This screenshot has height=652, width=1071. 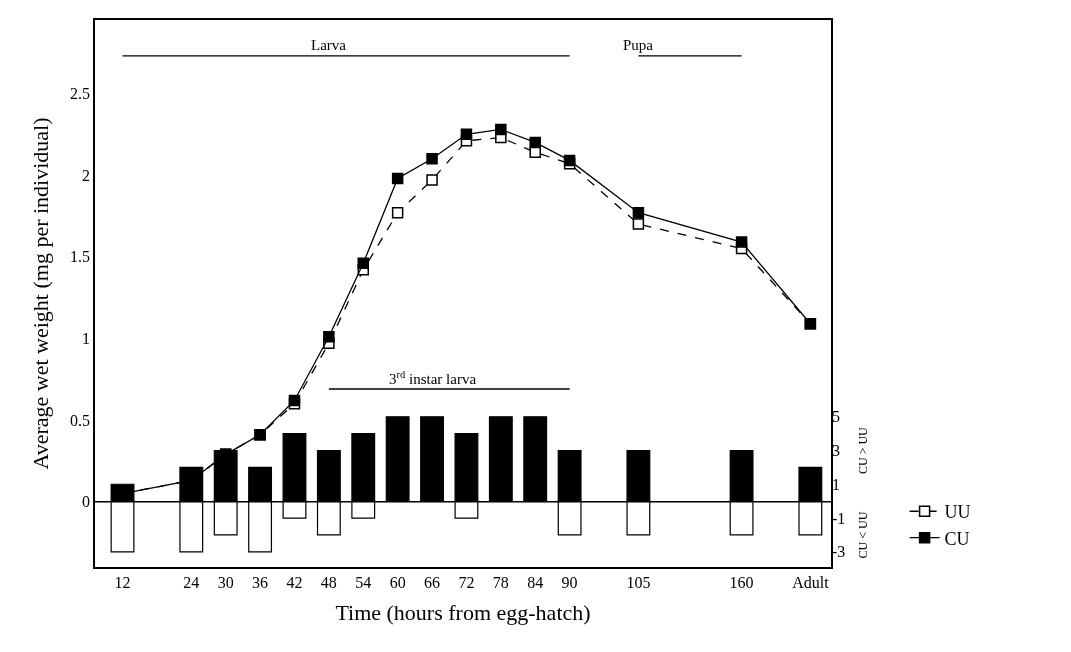 I want to click on x-tick-label: 160, so click(x=741, y=582).